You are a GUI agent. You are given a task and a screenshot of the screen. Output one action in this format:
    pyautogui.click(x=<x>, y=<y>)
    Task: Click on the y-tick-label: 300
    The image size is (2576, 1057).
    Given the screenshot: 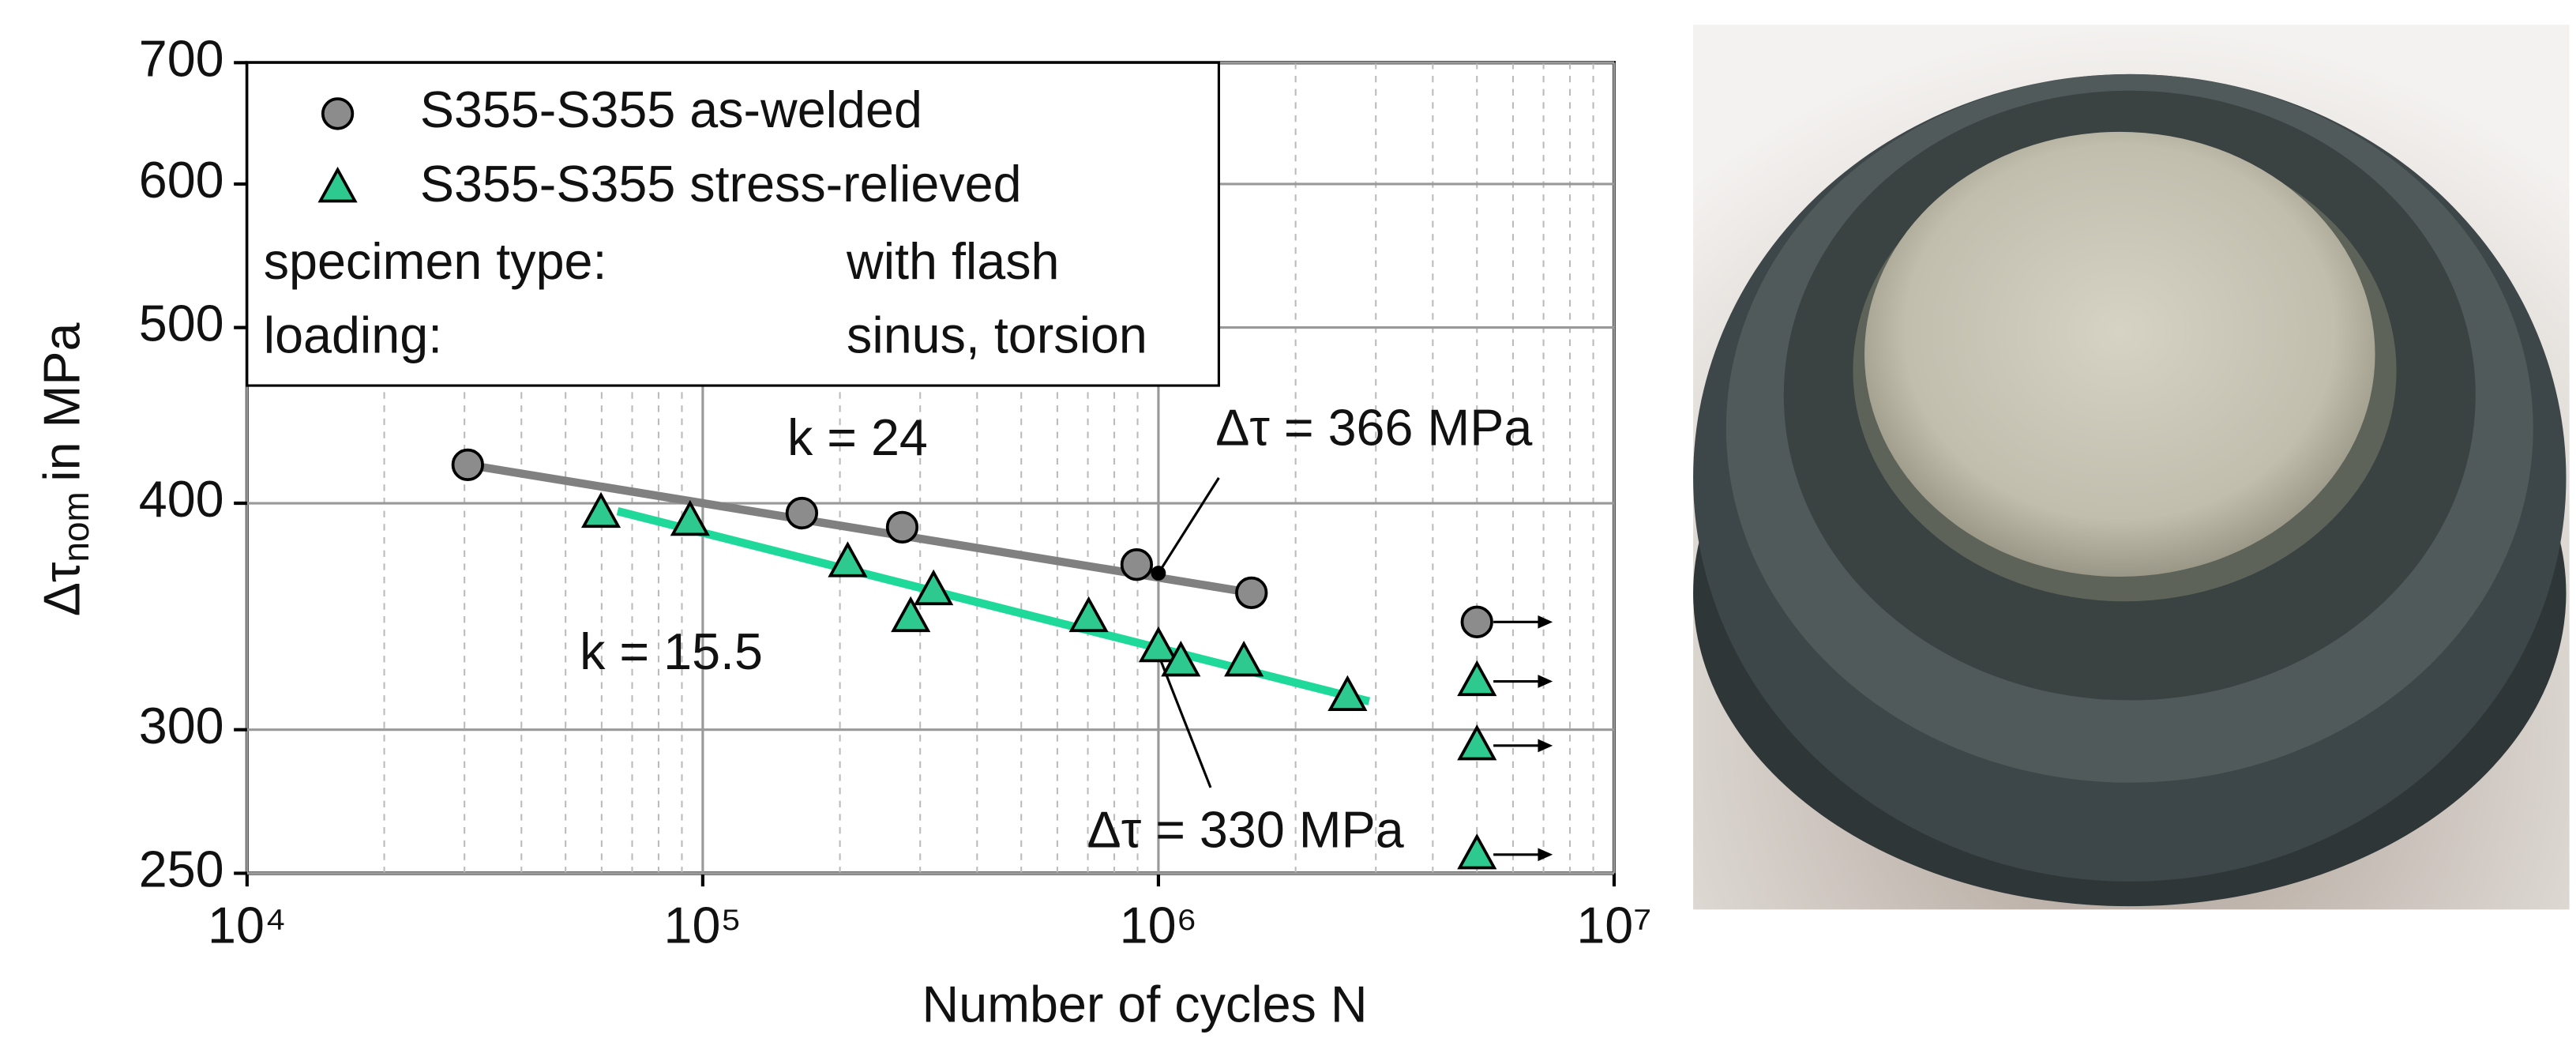 What is the action you would take?
    pyautogui.click(x=181, y=725)
    